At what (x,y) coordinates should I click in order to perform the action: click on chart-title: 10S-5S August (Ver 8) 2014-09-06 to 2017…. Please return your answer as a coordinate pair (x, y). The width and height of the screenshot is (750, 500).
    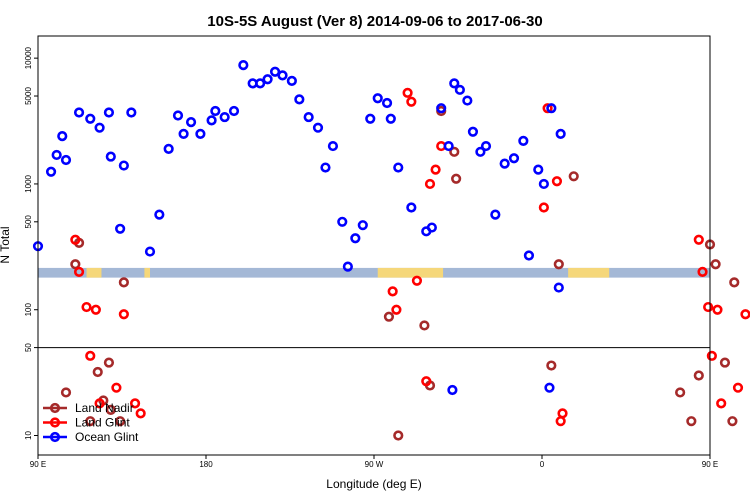
    Looking at the image, I should click on (374, 21).